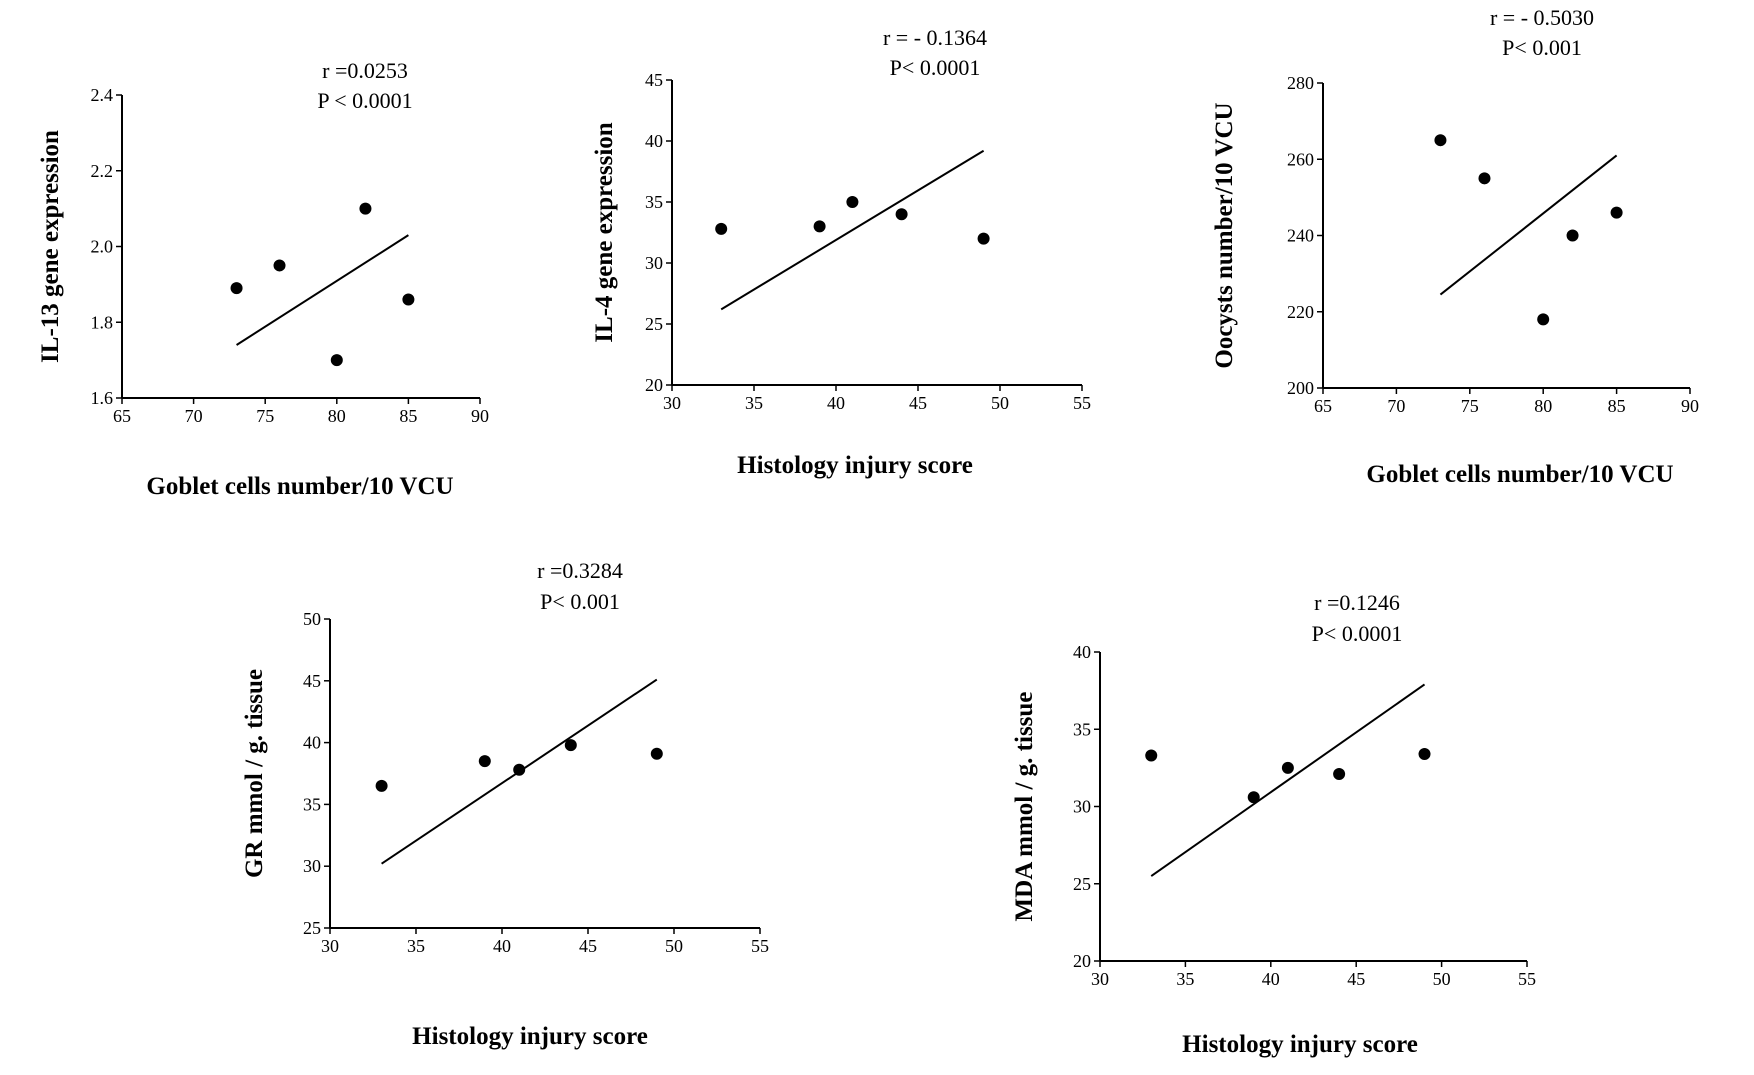 The width and height of the screenshot is (1754, 1075). What do you see at coordinates (50, 246) in the screenshot?
I see `y-axis-label: IL-13 gene expression` at bounding box center [50, 246].